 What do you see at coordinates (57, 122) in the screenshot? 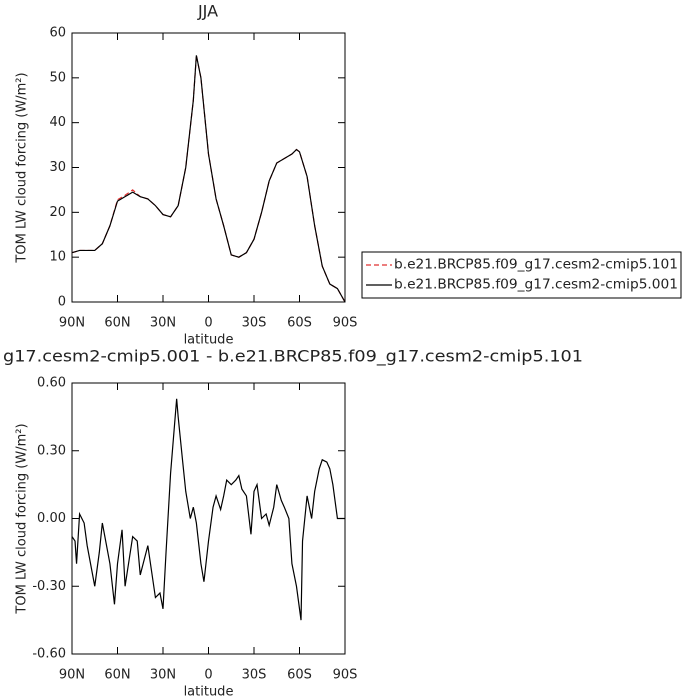
I see `y-tick-label: 40` at bounding box center [57, 122].